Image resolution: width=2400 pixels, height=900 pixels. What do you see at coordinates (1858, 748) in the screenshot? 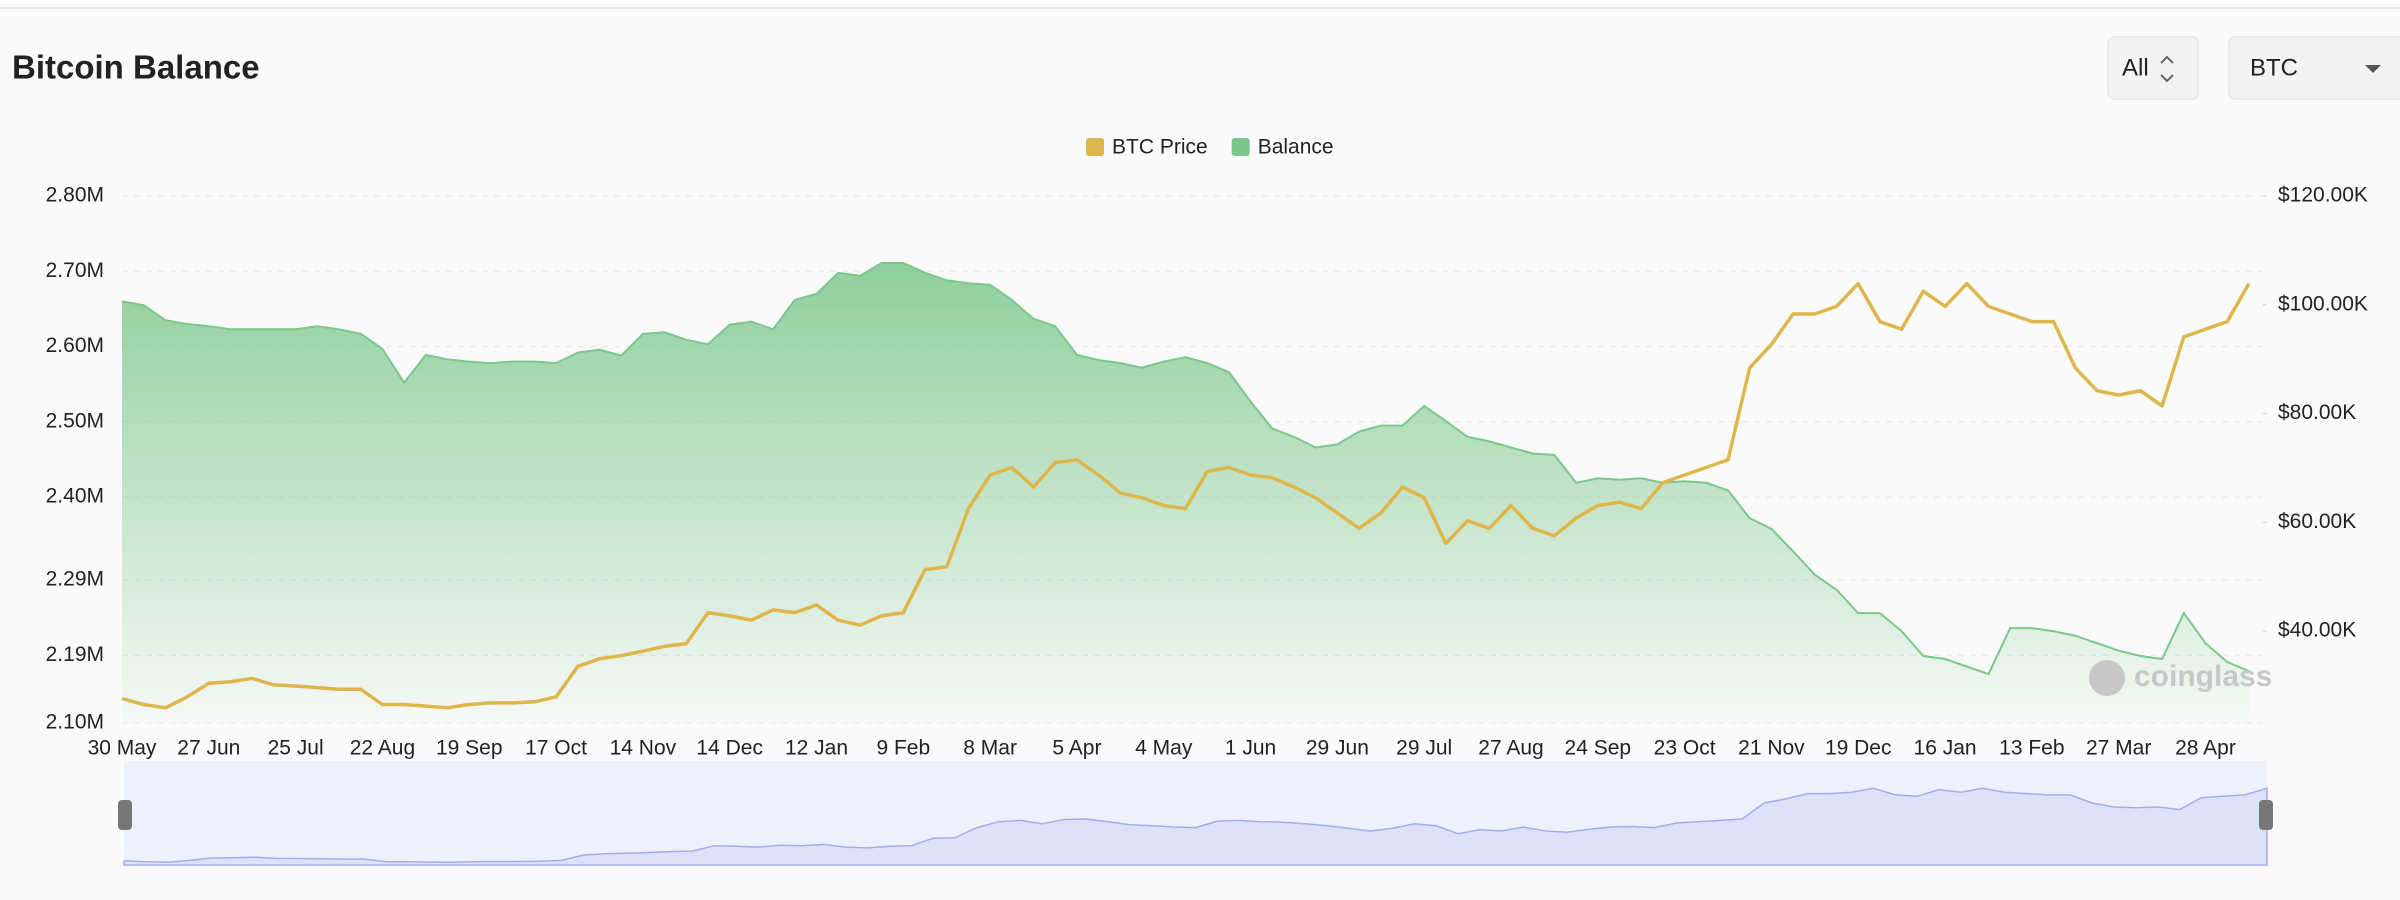
I see `x-tick-label: 19 Dec` at bounding box center [1858, 748].